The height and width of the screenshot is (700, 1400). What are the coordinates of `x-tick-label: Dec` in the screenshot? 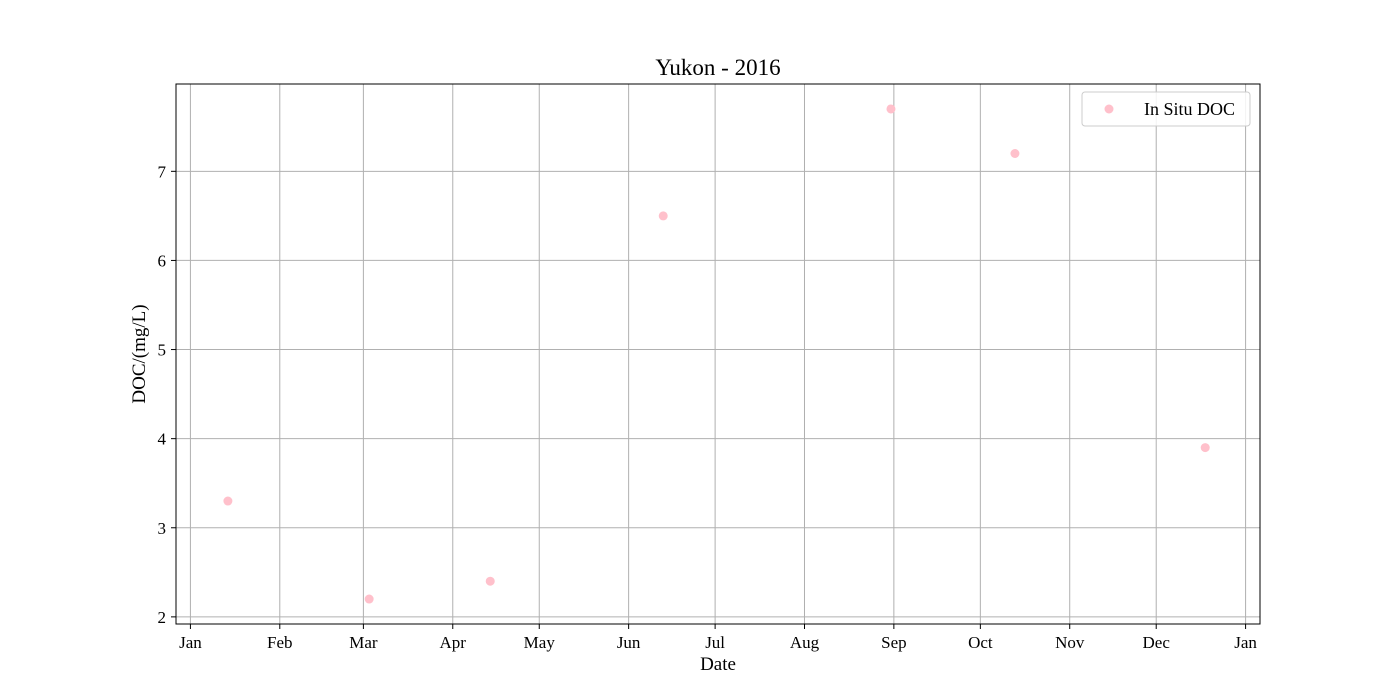 It's located at (1157, 642).